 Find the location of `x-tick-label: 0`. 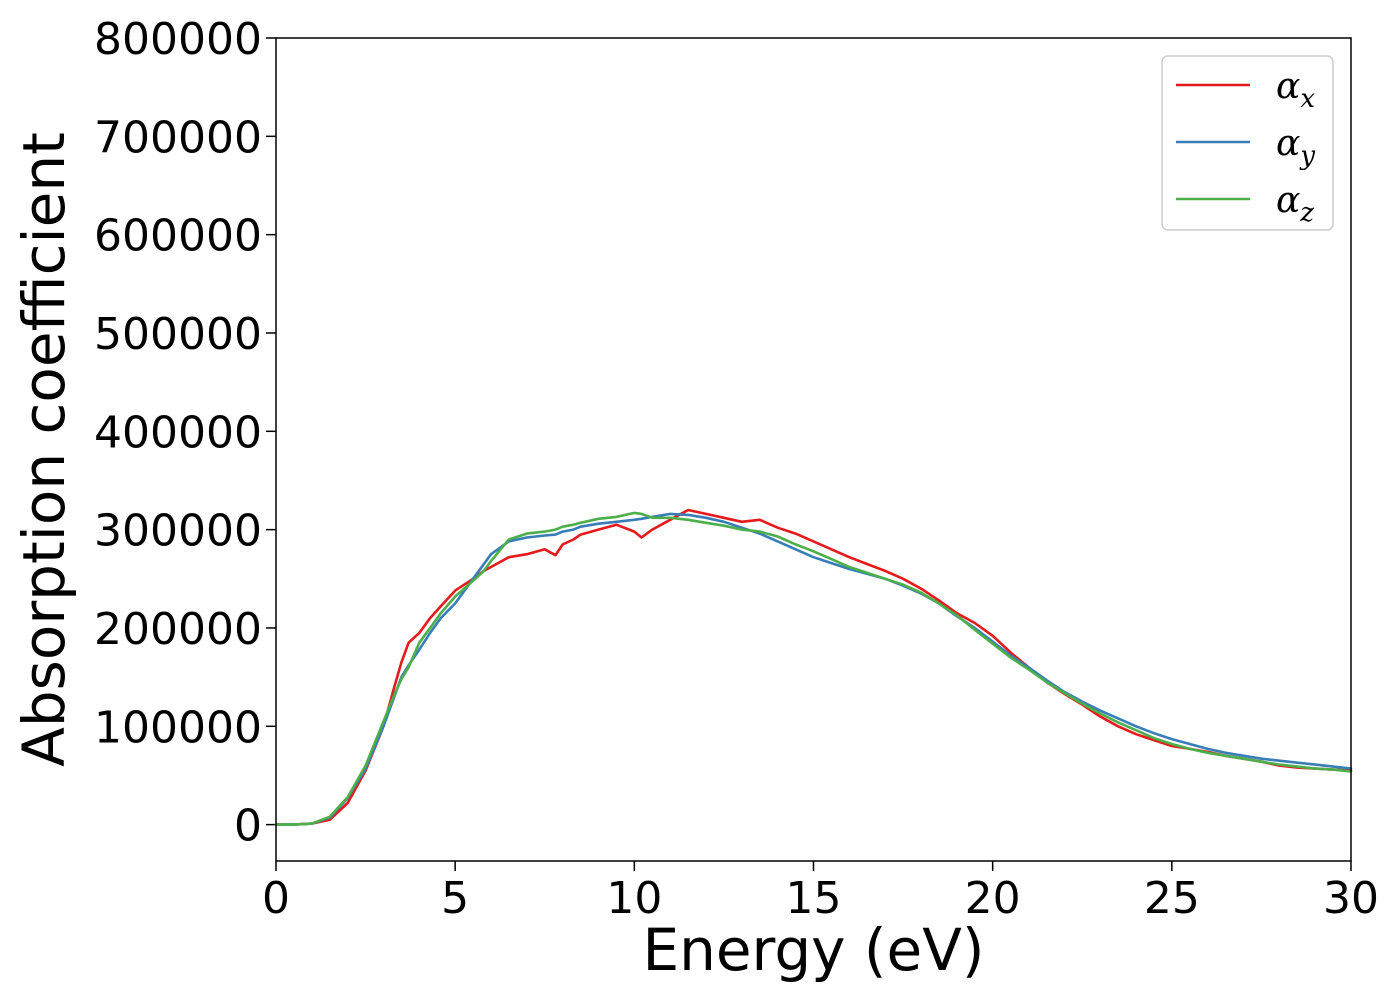

x-tick-label: 0 is located at coordinates (276, 898).